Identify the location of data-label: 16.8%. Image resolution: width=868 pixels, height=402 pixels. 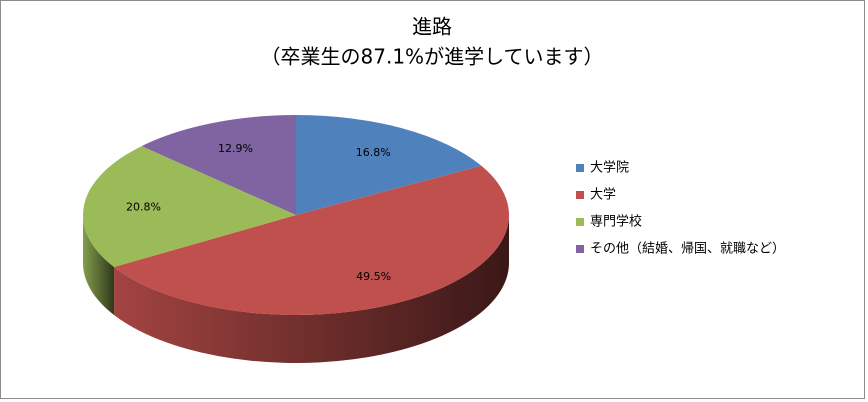
(373, 152).